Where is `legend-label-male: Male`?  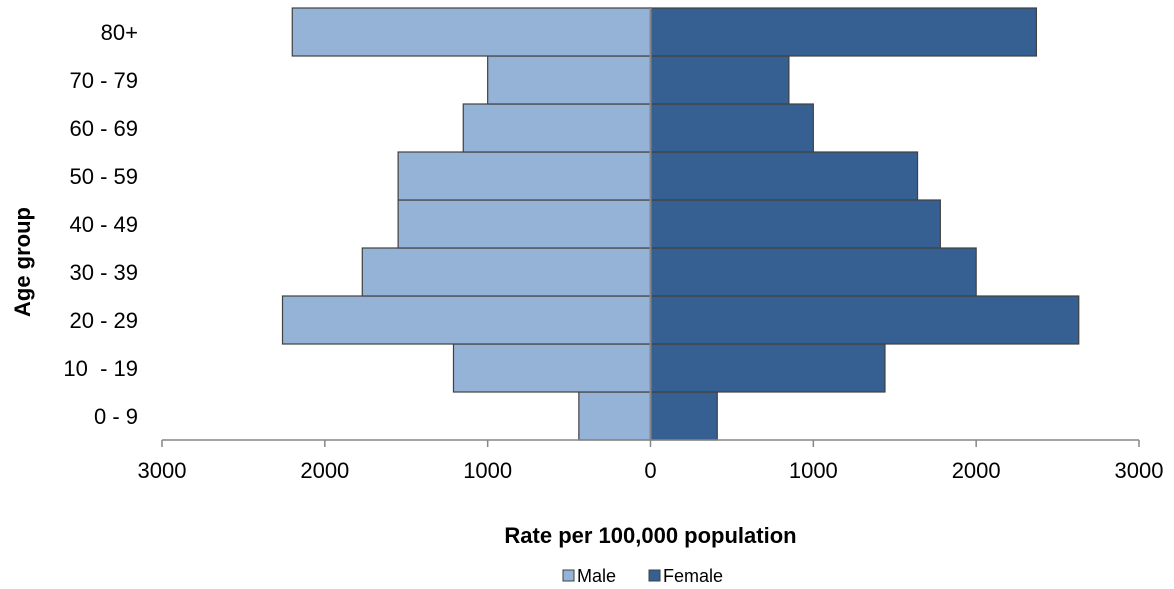
legend-label-male: Male is located at coordinates (596, 576).